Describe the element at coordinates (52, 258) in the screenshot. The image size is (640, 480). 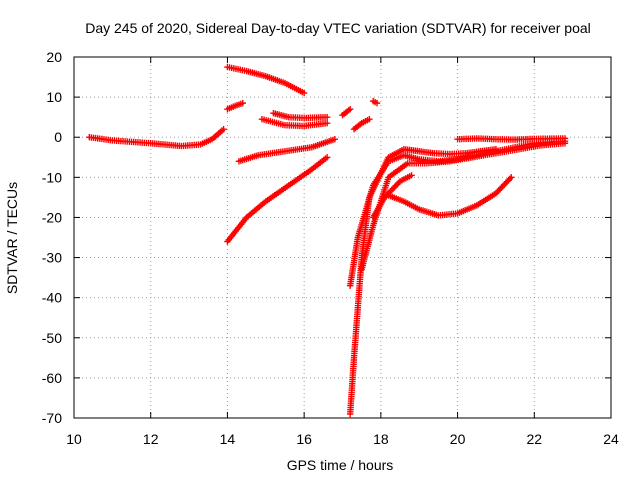
I see `y-tick-label: -30` at that location.